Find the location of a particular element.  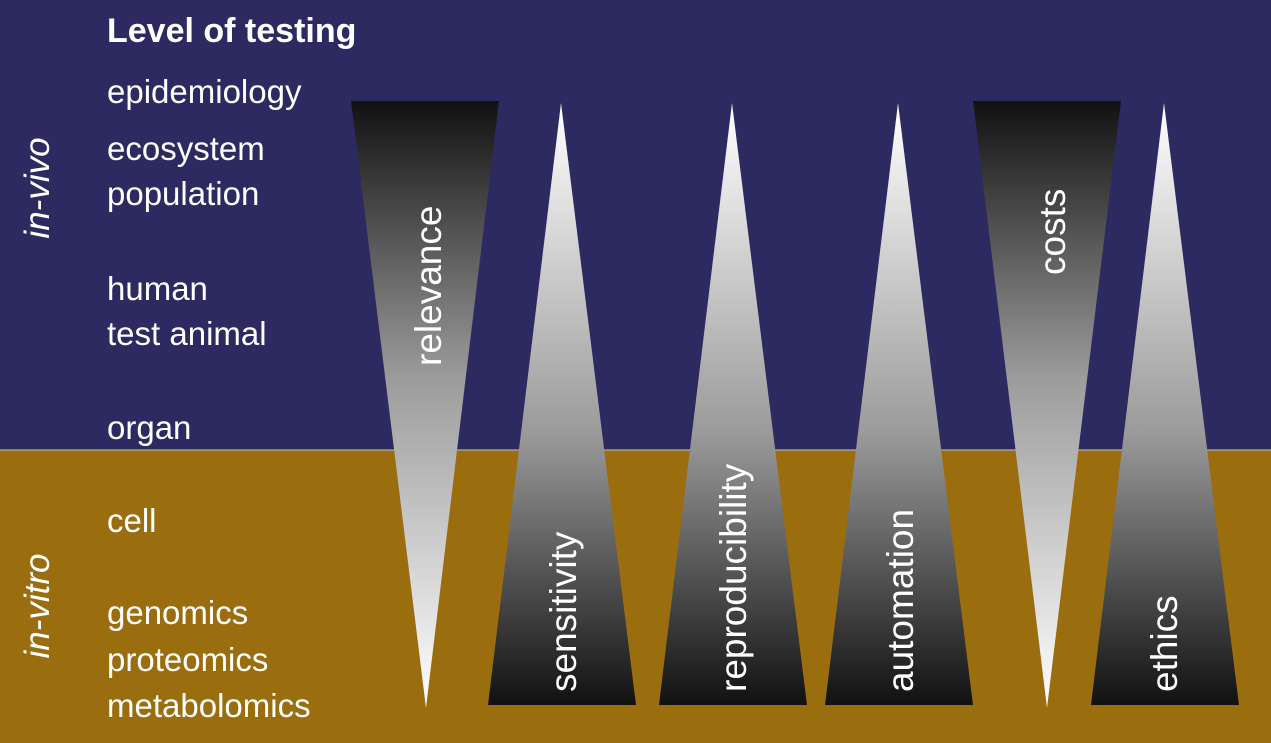

diagram-heading: Level of testing is located at coordinates (232, 31).